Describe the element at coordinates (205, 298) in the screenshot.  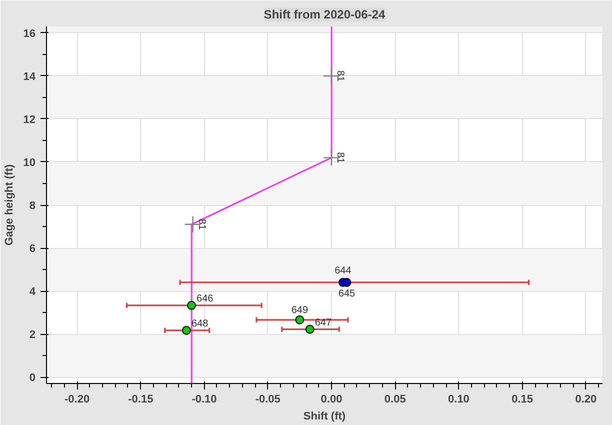
I see `annotation: 646` at that location.